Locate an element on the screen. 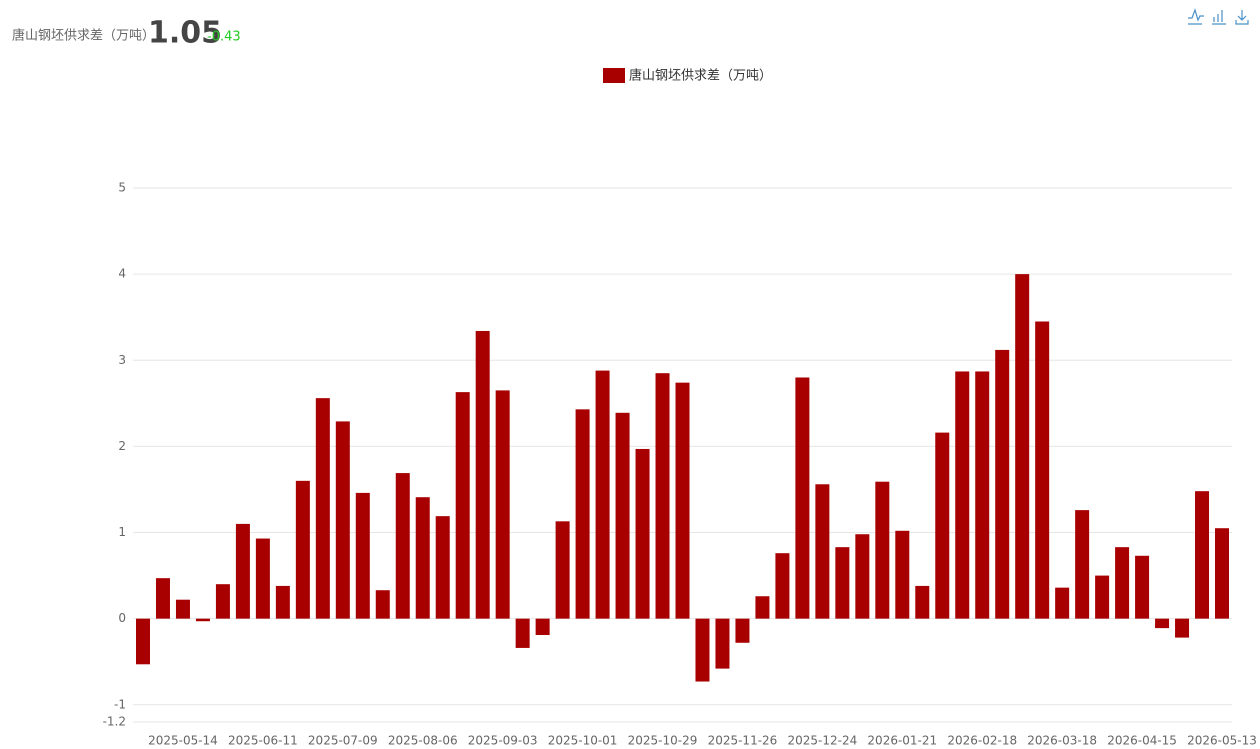  x-tick-label: 2025-06-11 is located at coordinates (263, 741).